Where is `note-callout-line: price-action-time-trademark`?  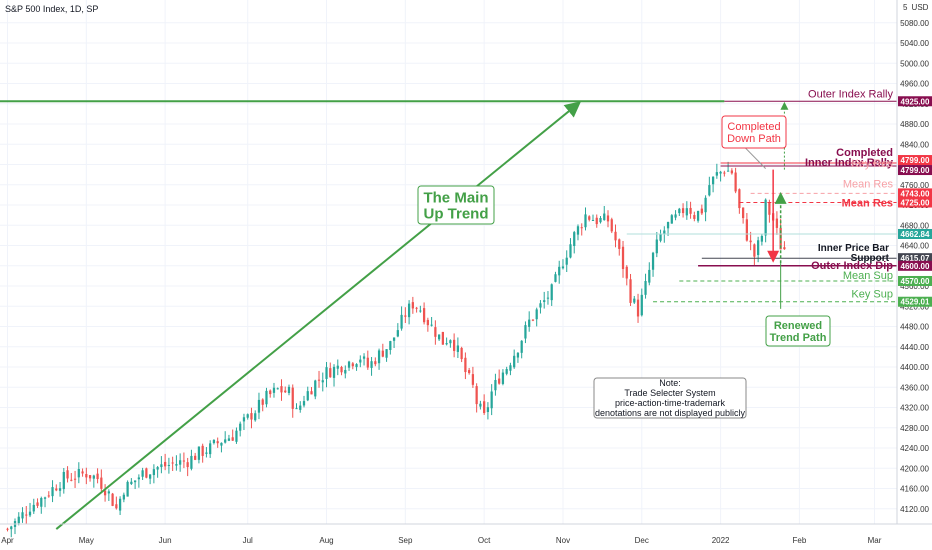
note-callout-line: price-action-time-trademark is located at coordinates (670, 403).